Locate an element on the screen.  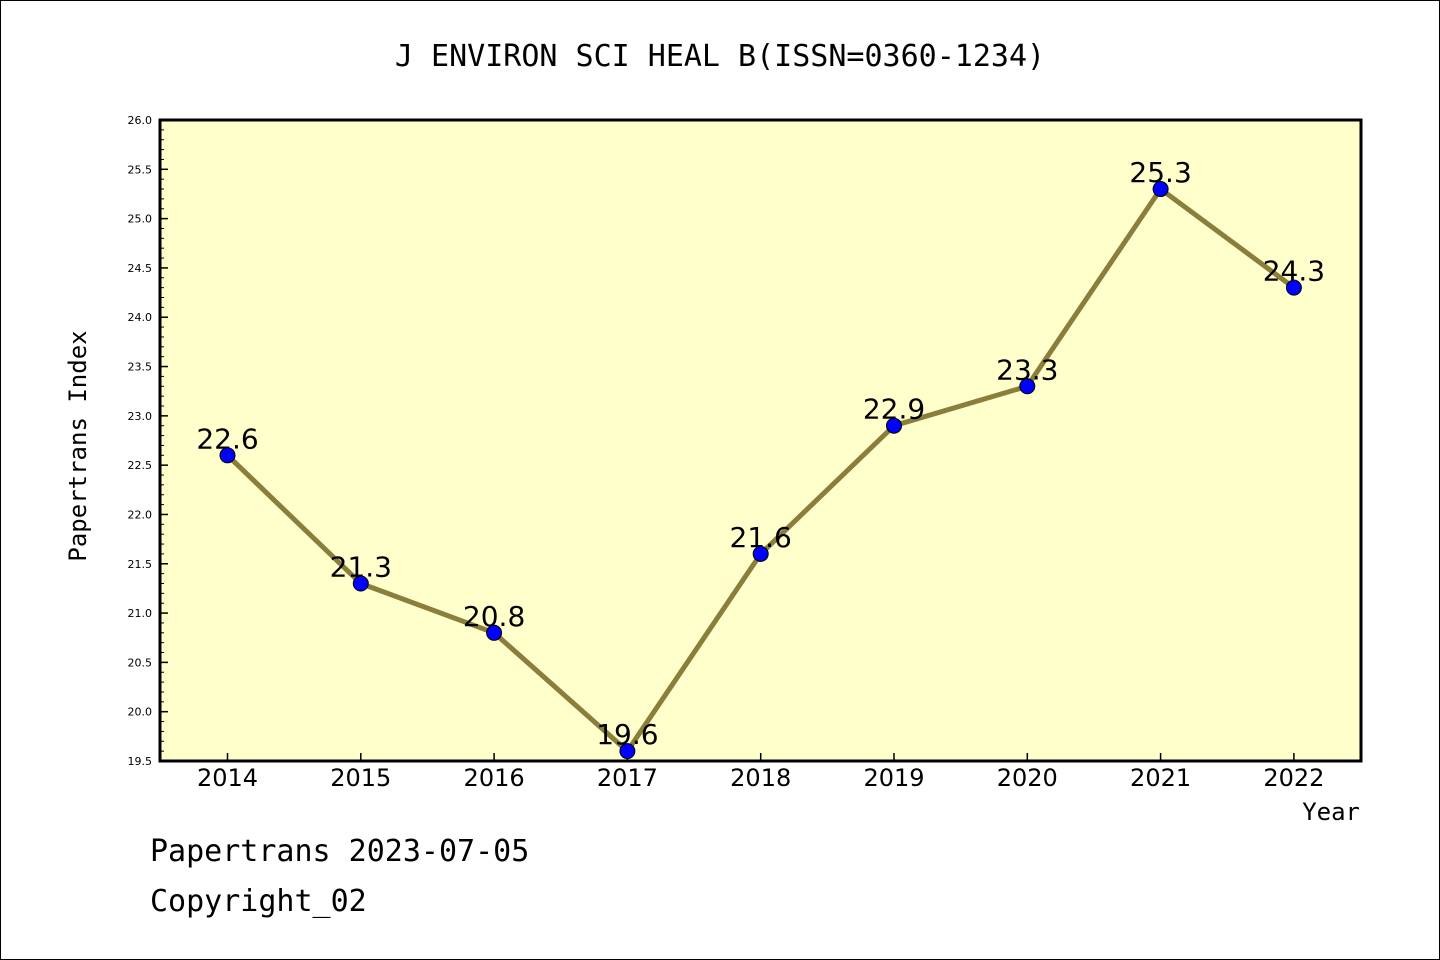
x-tick-label: 2021 is located at coordinates (1160, 778).